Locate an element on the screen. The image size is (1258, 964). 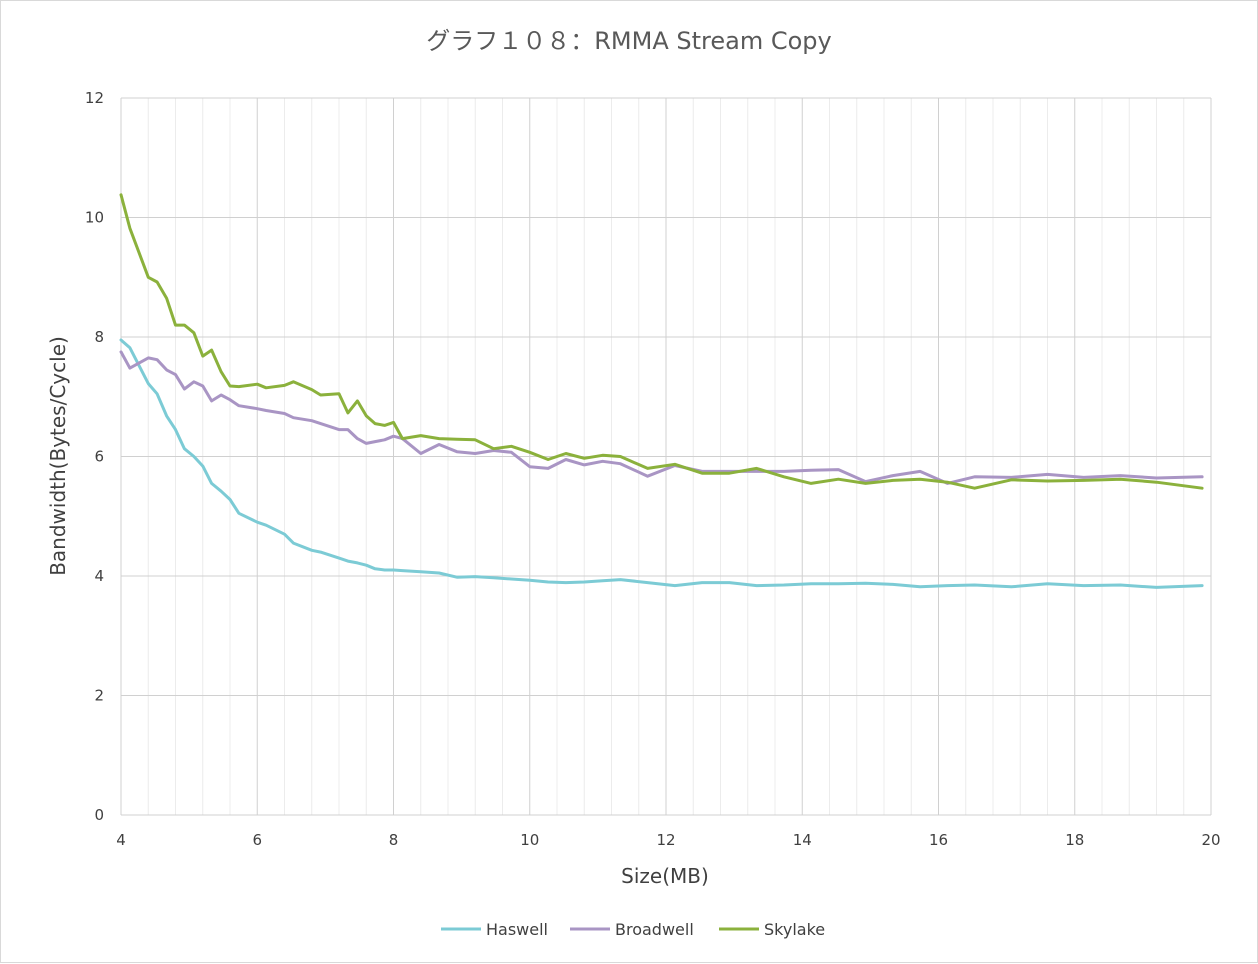
x-tick-label: 14 is located at coordinates (802, 840).